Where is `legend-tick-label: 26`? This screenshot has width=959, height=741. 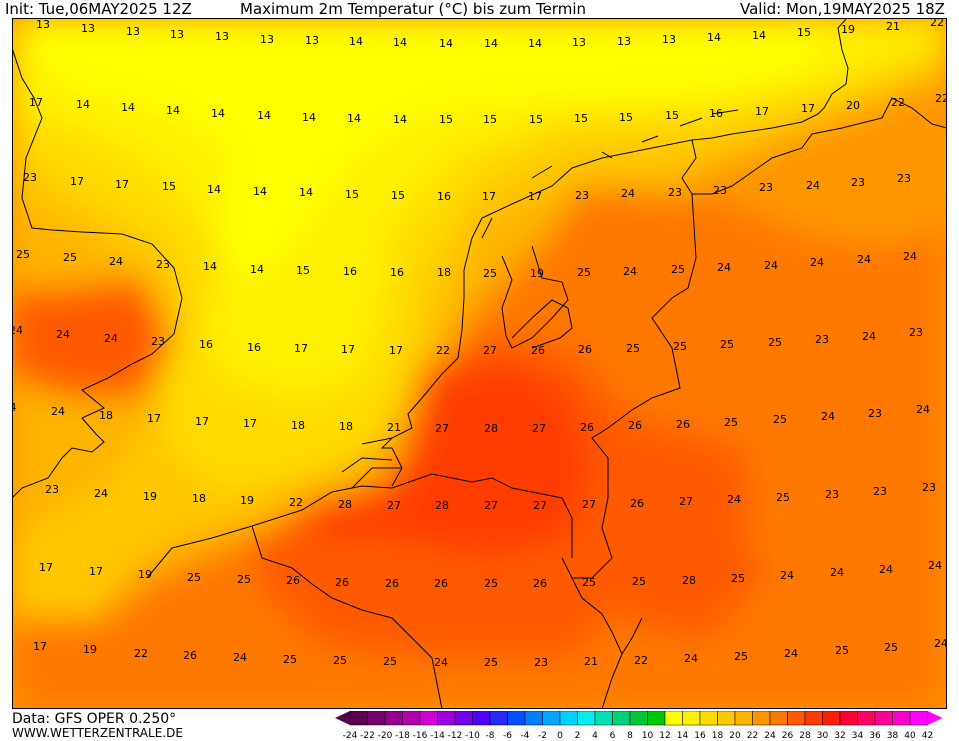
legend-tick-label: 26 is located at coordinates (788, 736).